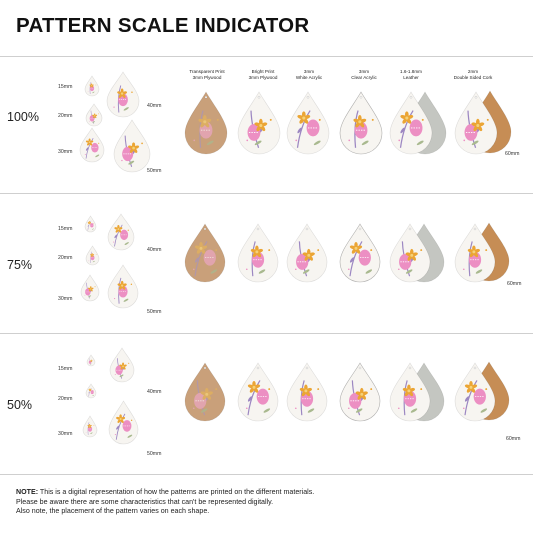 Image resolution: width=533 pixels, height=533 pixels. Describe the element at coordinates (23, 117) in the screenshot. I see `scale-label: 100%` at that location.